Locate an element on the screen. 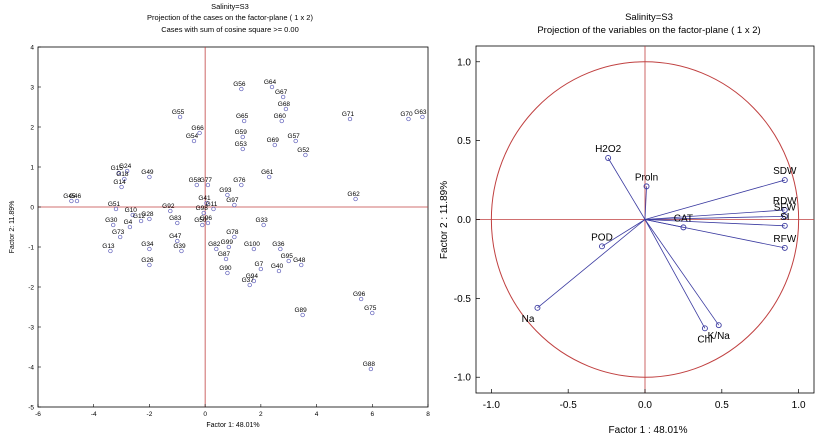 The width and height of the screenshot is (817, 438). case-point-g51: G51 is located at coordinates (114, 206).